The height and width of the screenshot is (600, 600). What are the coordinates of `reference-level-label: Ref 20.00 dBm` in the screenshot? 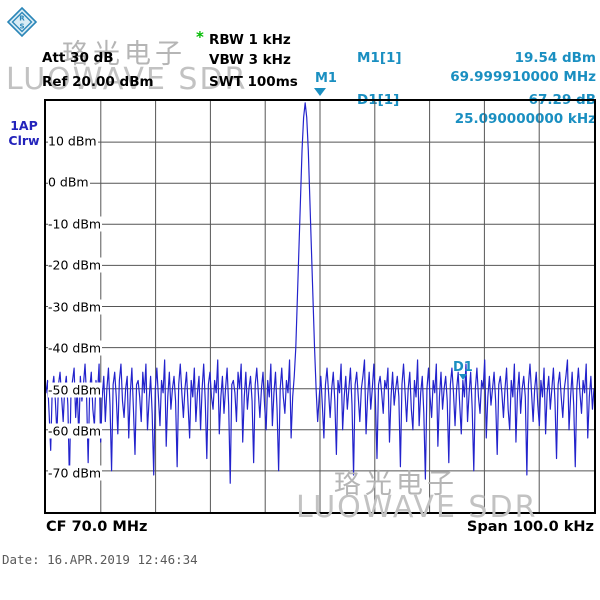 It's located at (98, 82).